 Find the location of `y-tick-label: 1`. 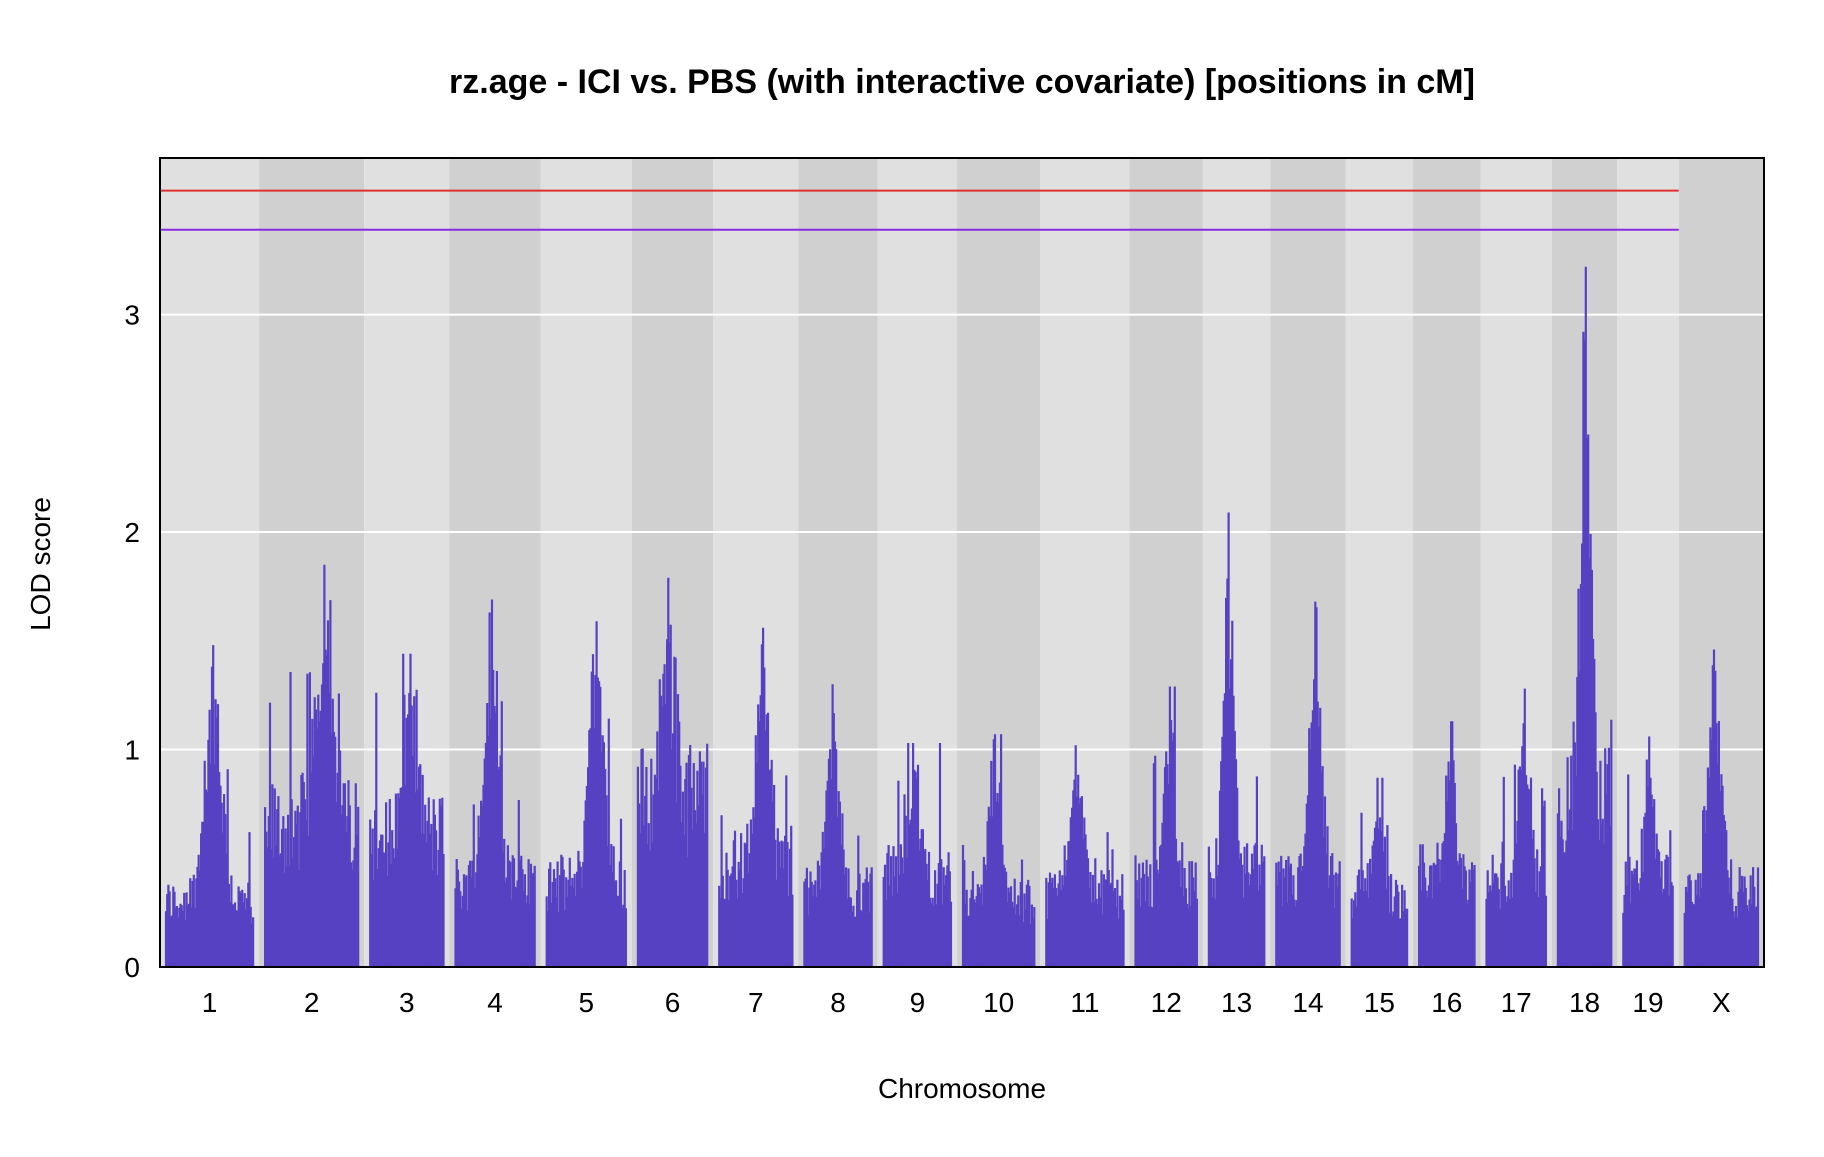

y-tick-label: 1 is located at coordinates (132, 750).